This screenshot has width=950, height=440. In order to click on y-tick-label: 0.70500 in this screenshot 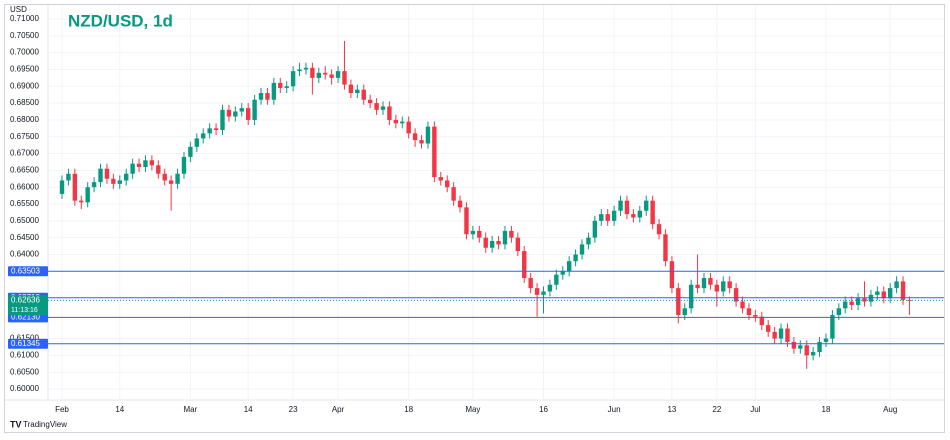, I will do `click(24, 35)`.